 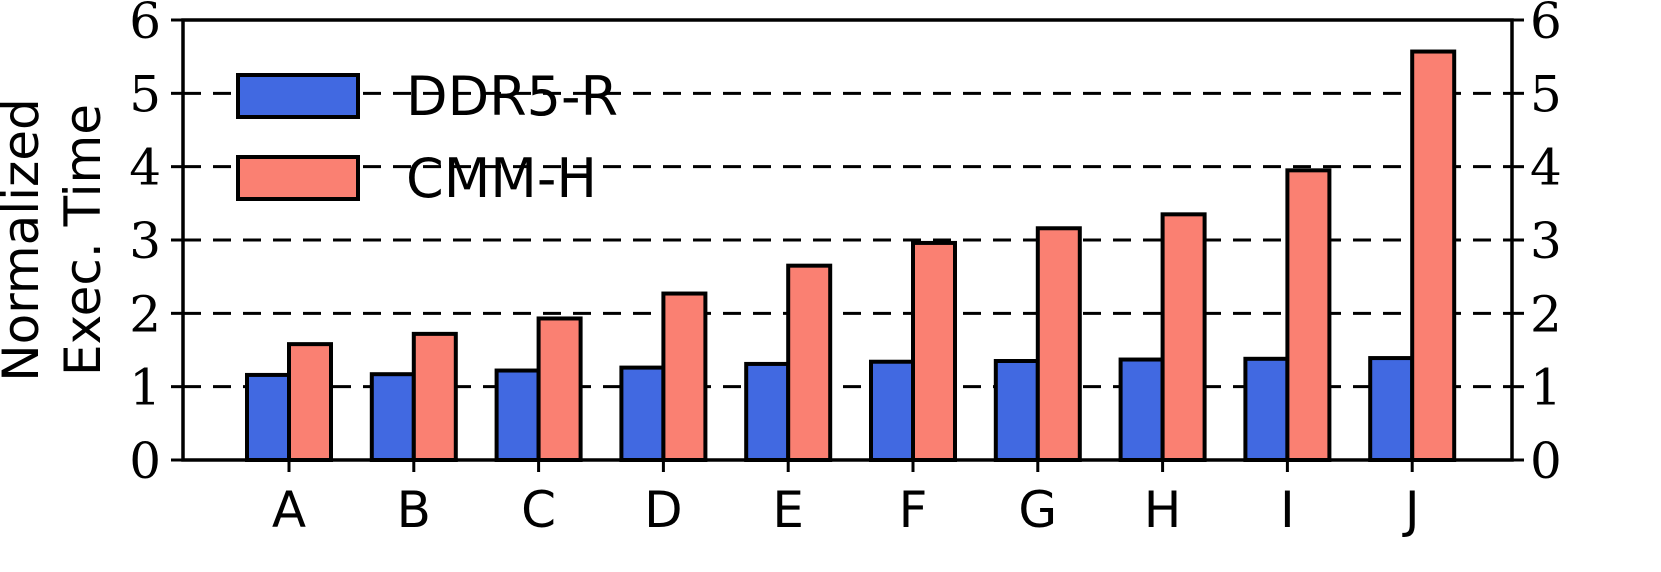 I want to click on bar-ddr5-r-e, so click(x=767, y=411).